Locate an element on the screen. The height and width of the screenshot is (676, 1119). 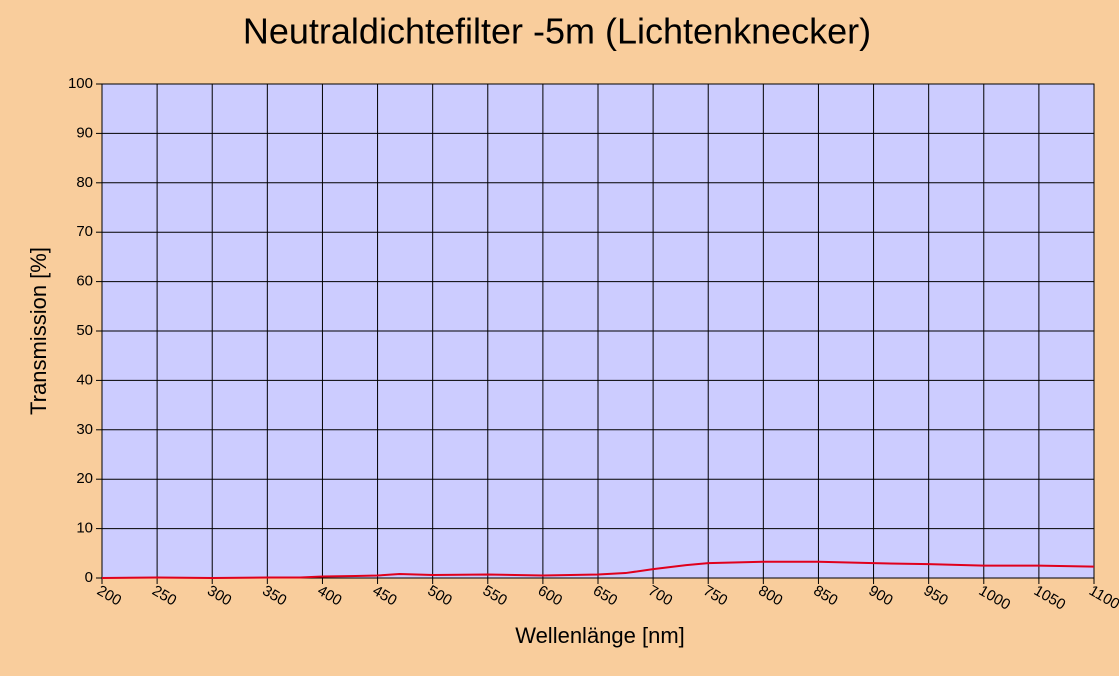
y-tick-label: 90 is located at coordinates (84, 132).